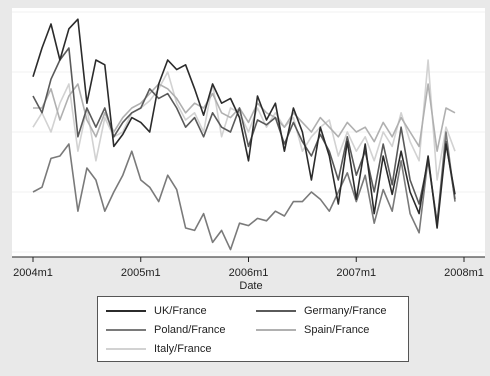  Describe the element at coordinates (183, 349) in the screenshot. I see `legend-label-italy-france: Italy/France` at that location.